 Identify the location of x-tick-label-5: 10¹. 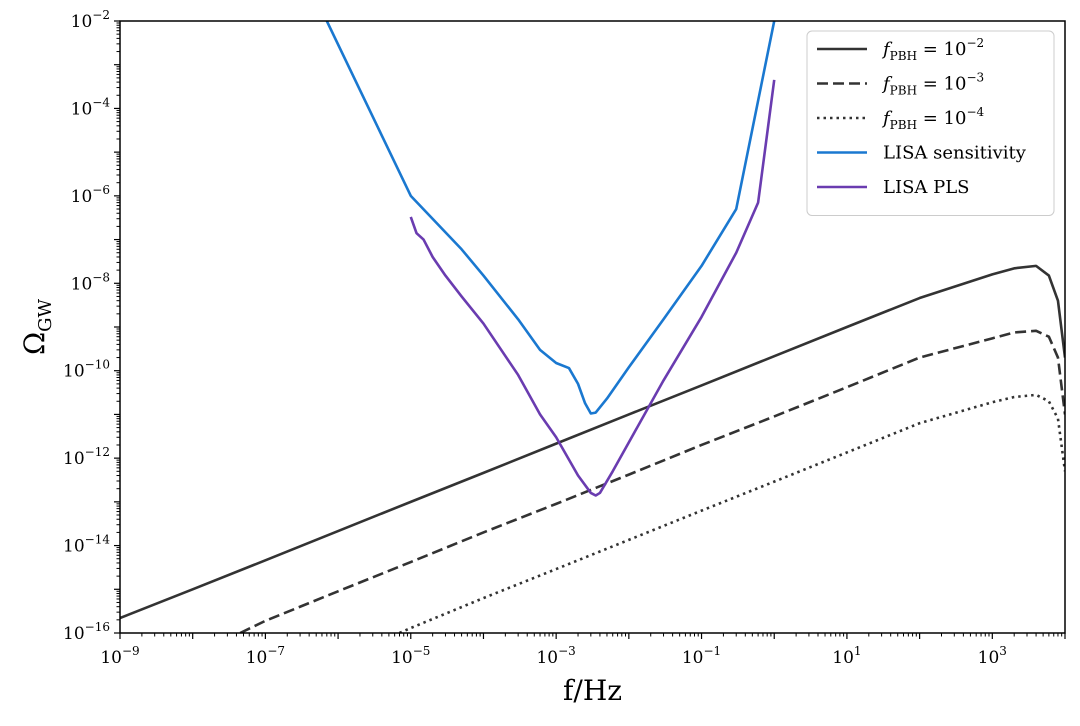
(846, 656).